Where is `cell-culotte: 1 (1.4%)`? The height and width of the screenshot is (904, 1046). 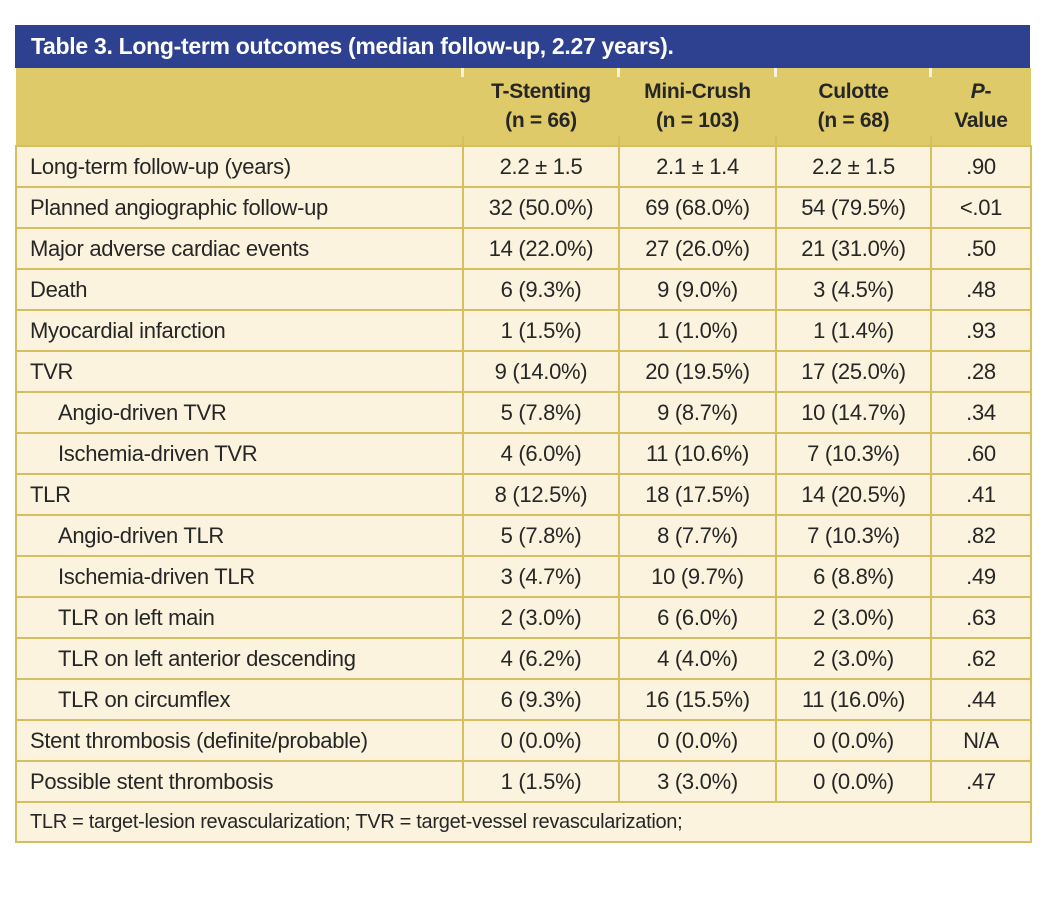 cell-culotte: 1 (1.4%) is located at coordinates (853, 330).